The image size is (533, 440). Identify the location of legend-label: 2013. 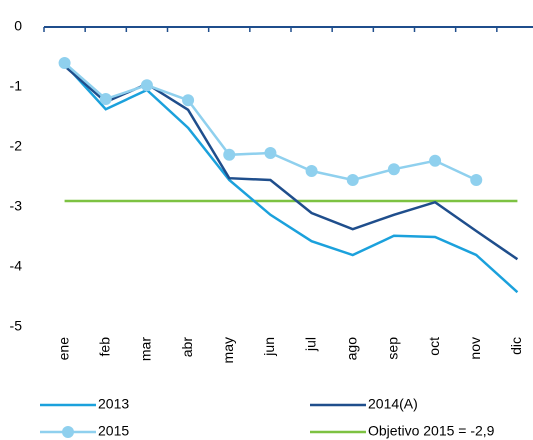
(113, 404).